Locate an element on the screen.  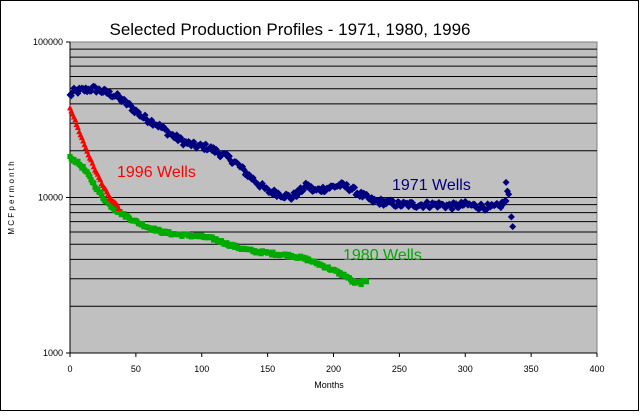
x-tick-label: 0 is located at coordinates (69, 369).